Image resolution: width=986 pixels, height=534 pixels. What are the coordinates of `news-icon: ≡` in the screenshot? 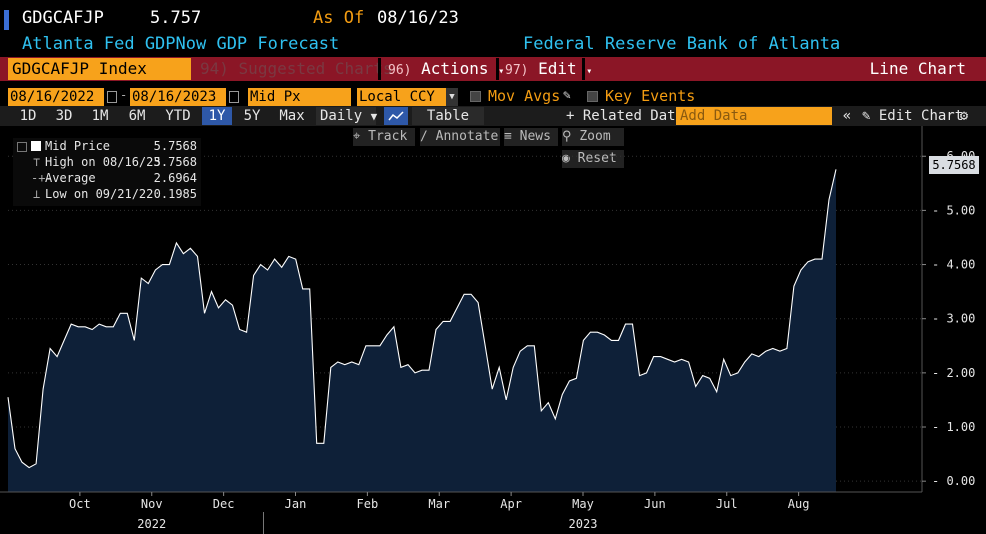 It's located at (508, 136).